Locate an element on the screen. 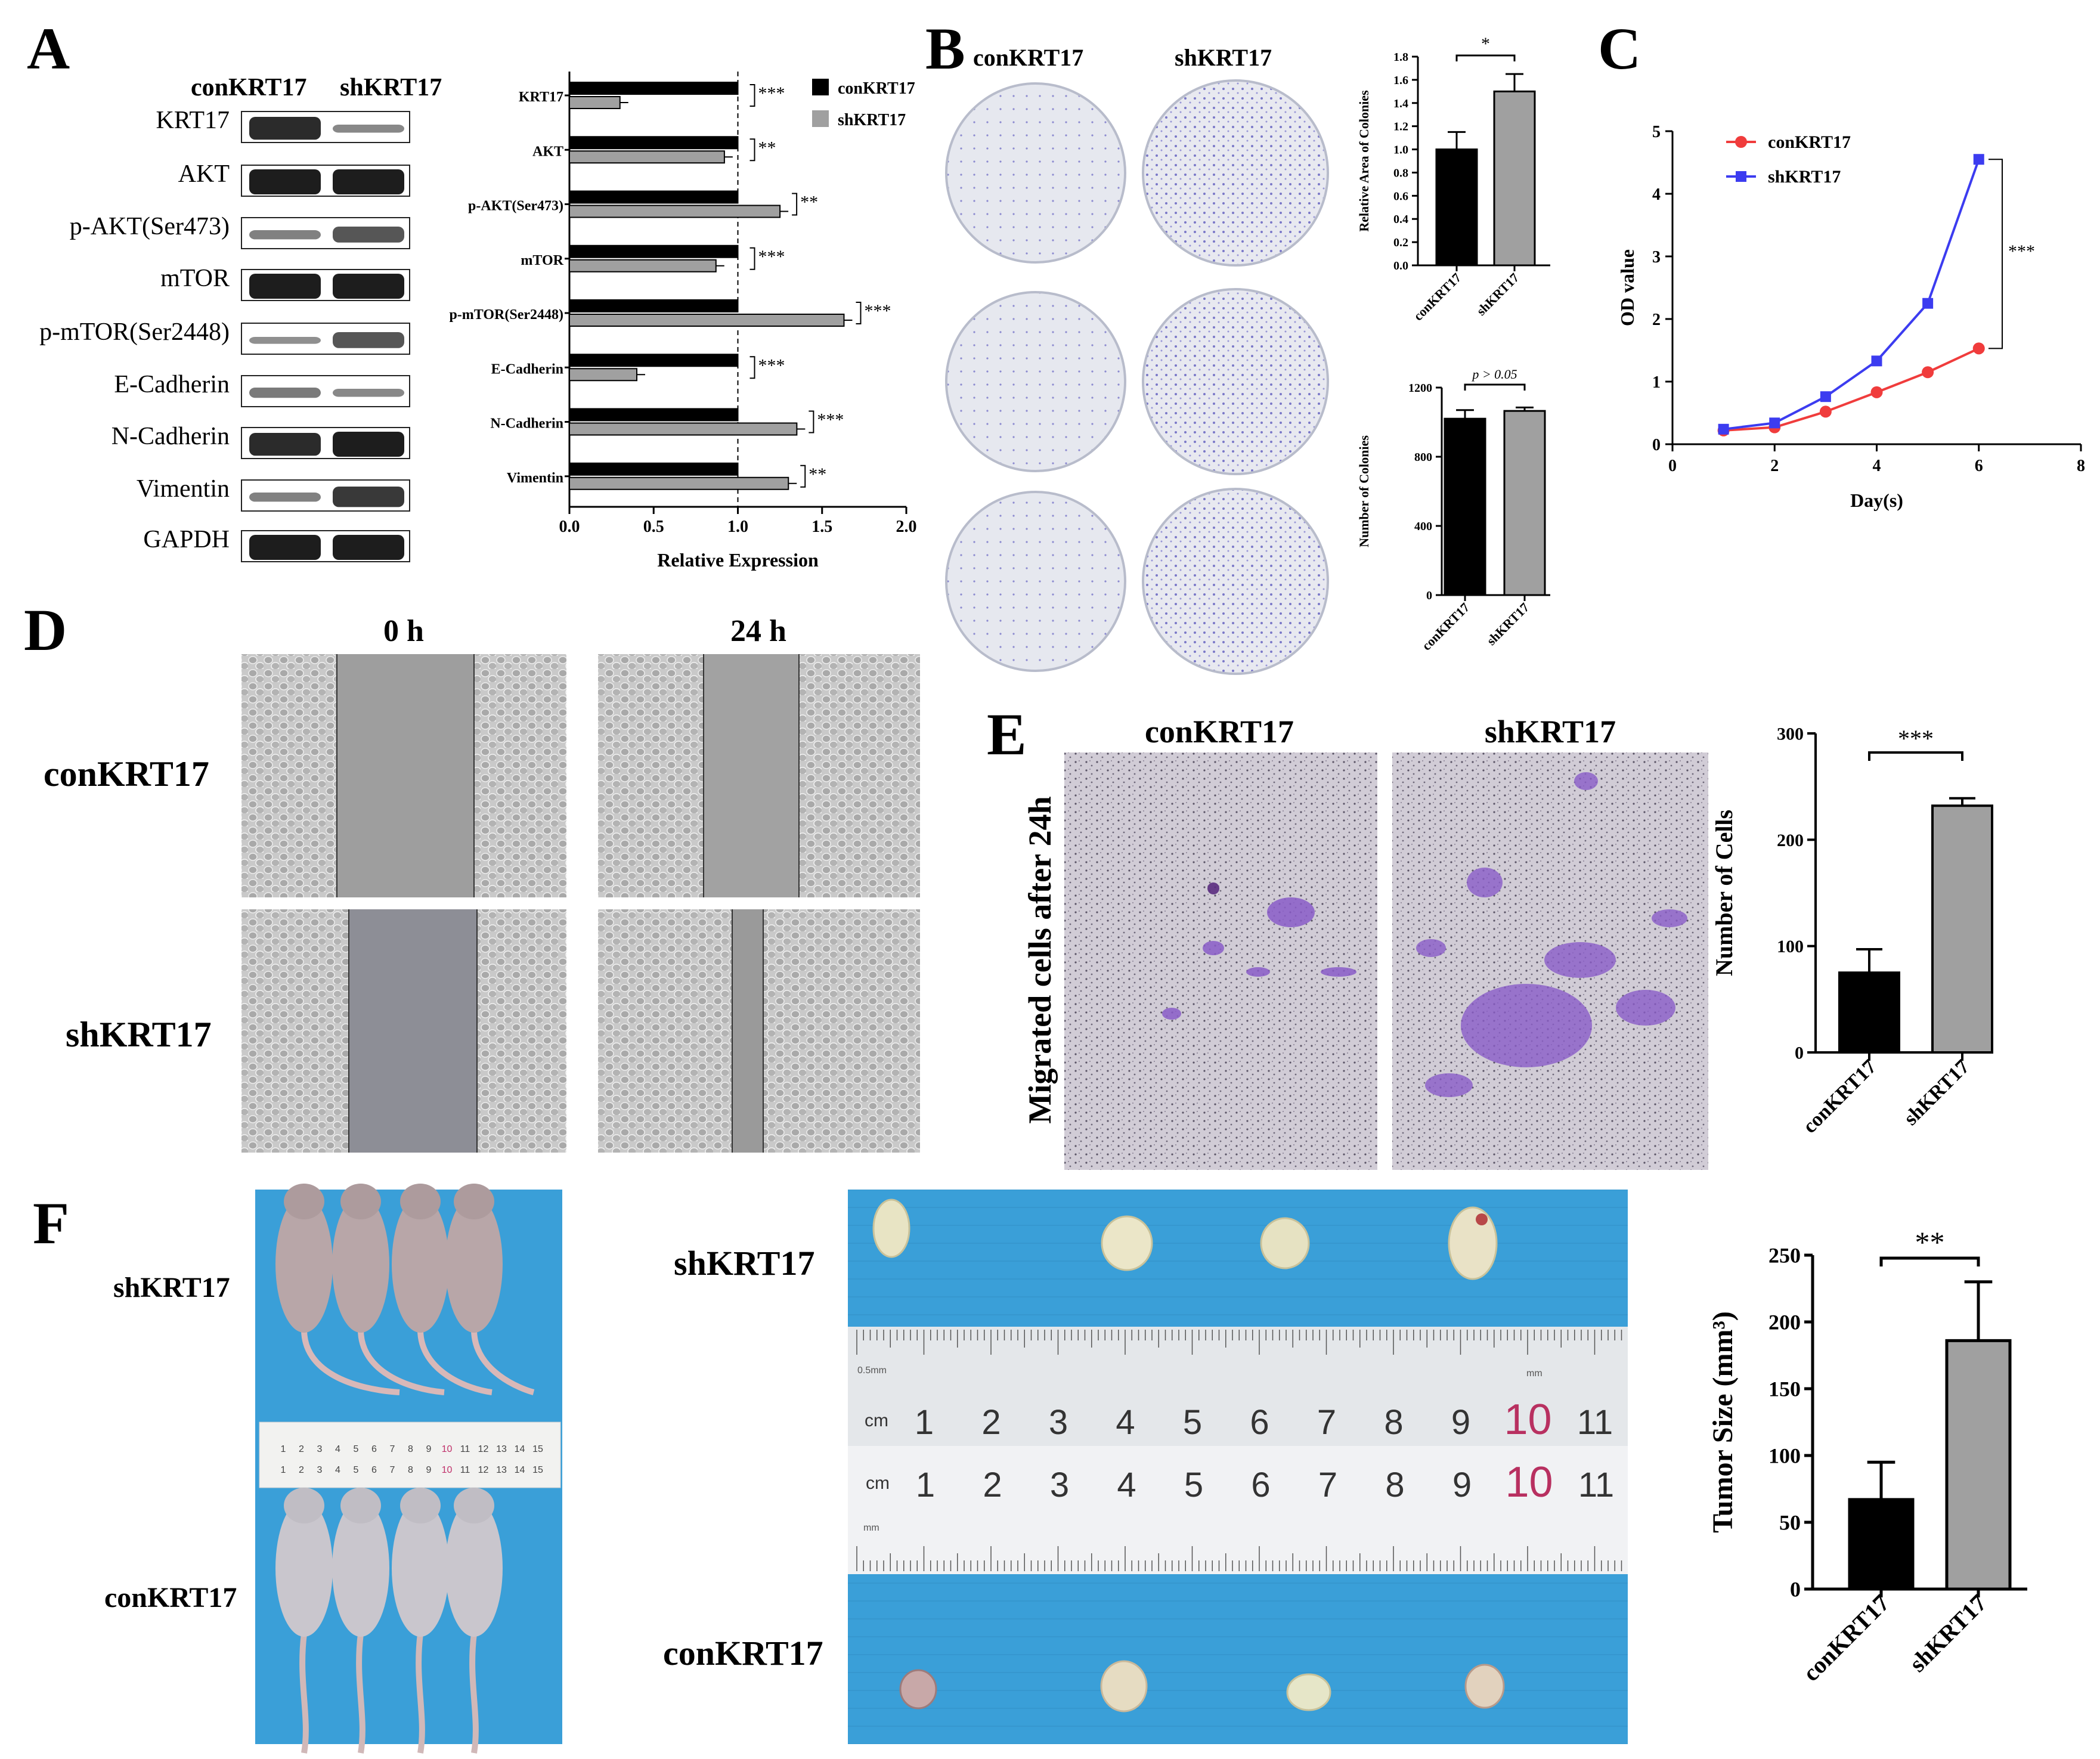  mice-con-group is located at coordinates (389, 1621).